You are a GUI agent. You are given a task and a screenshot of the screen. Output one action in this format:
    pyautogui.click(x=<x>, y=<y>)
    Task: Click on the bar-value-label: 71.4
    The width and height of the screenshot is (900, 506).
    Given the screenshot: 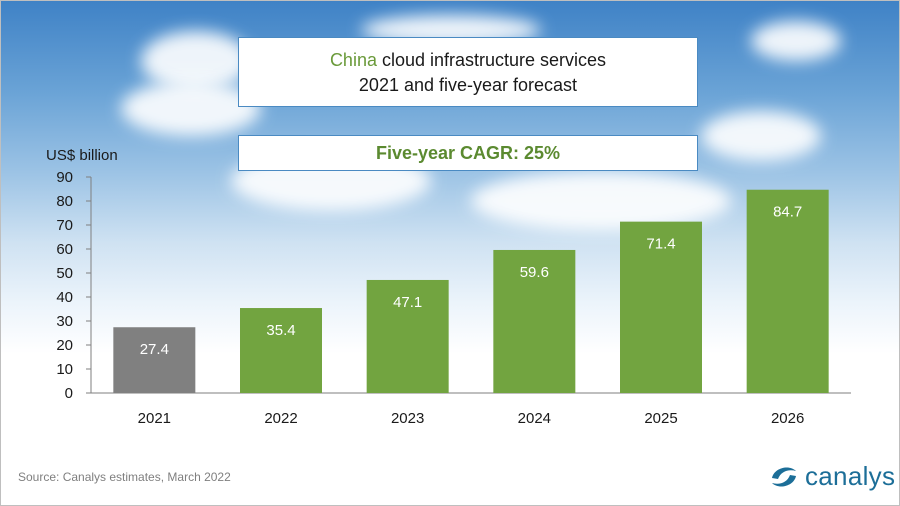 What is the action you would take?
    pyautogui.click(x=660, y=244)
    